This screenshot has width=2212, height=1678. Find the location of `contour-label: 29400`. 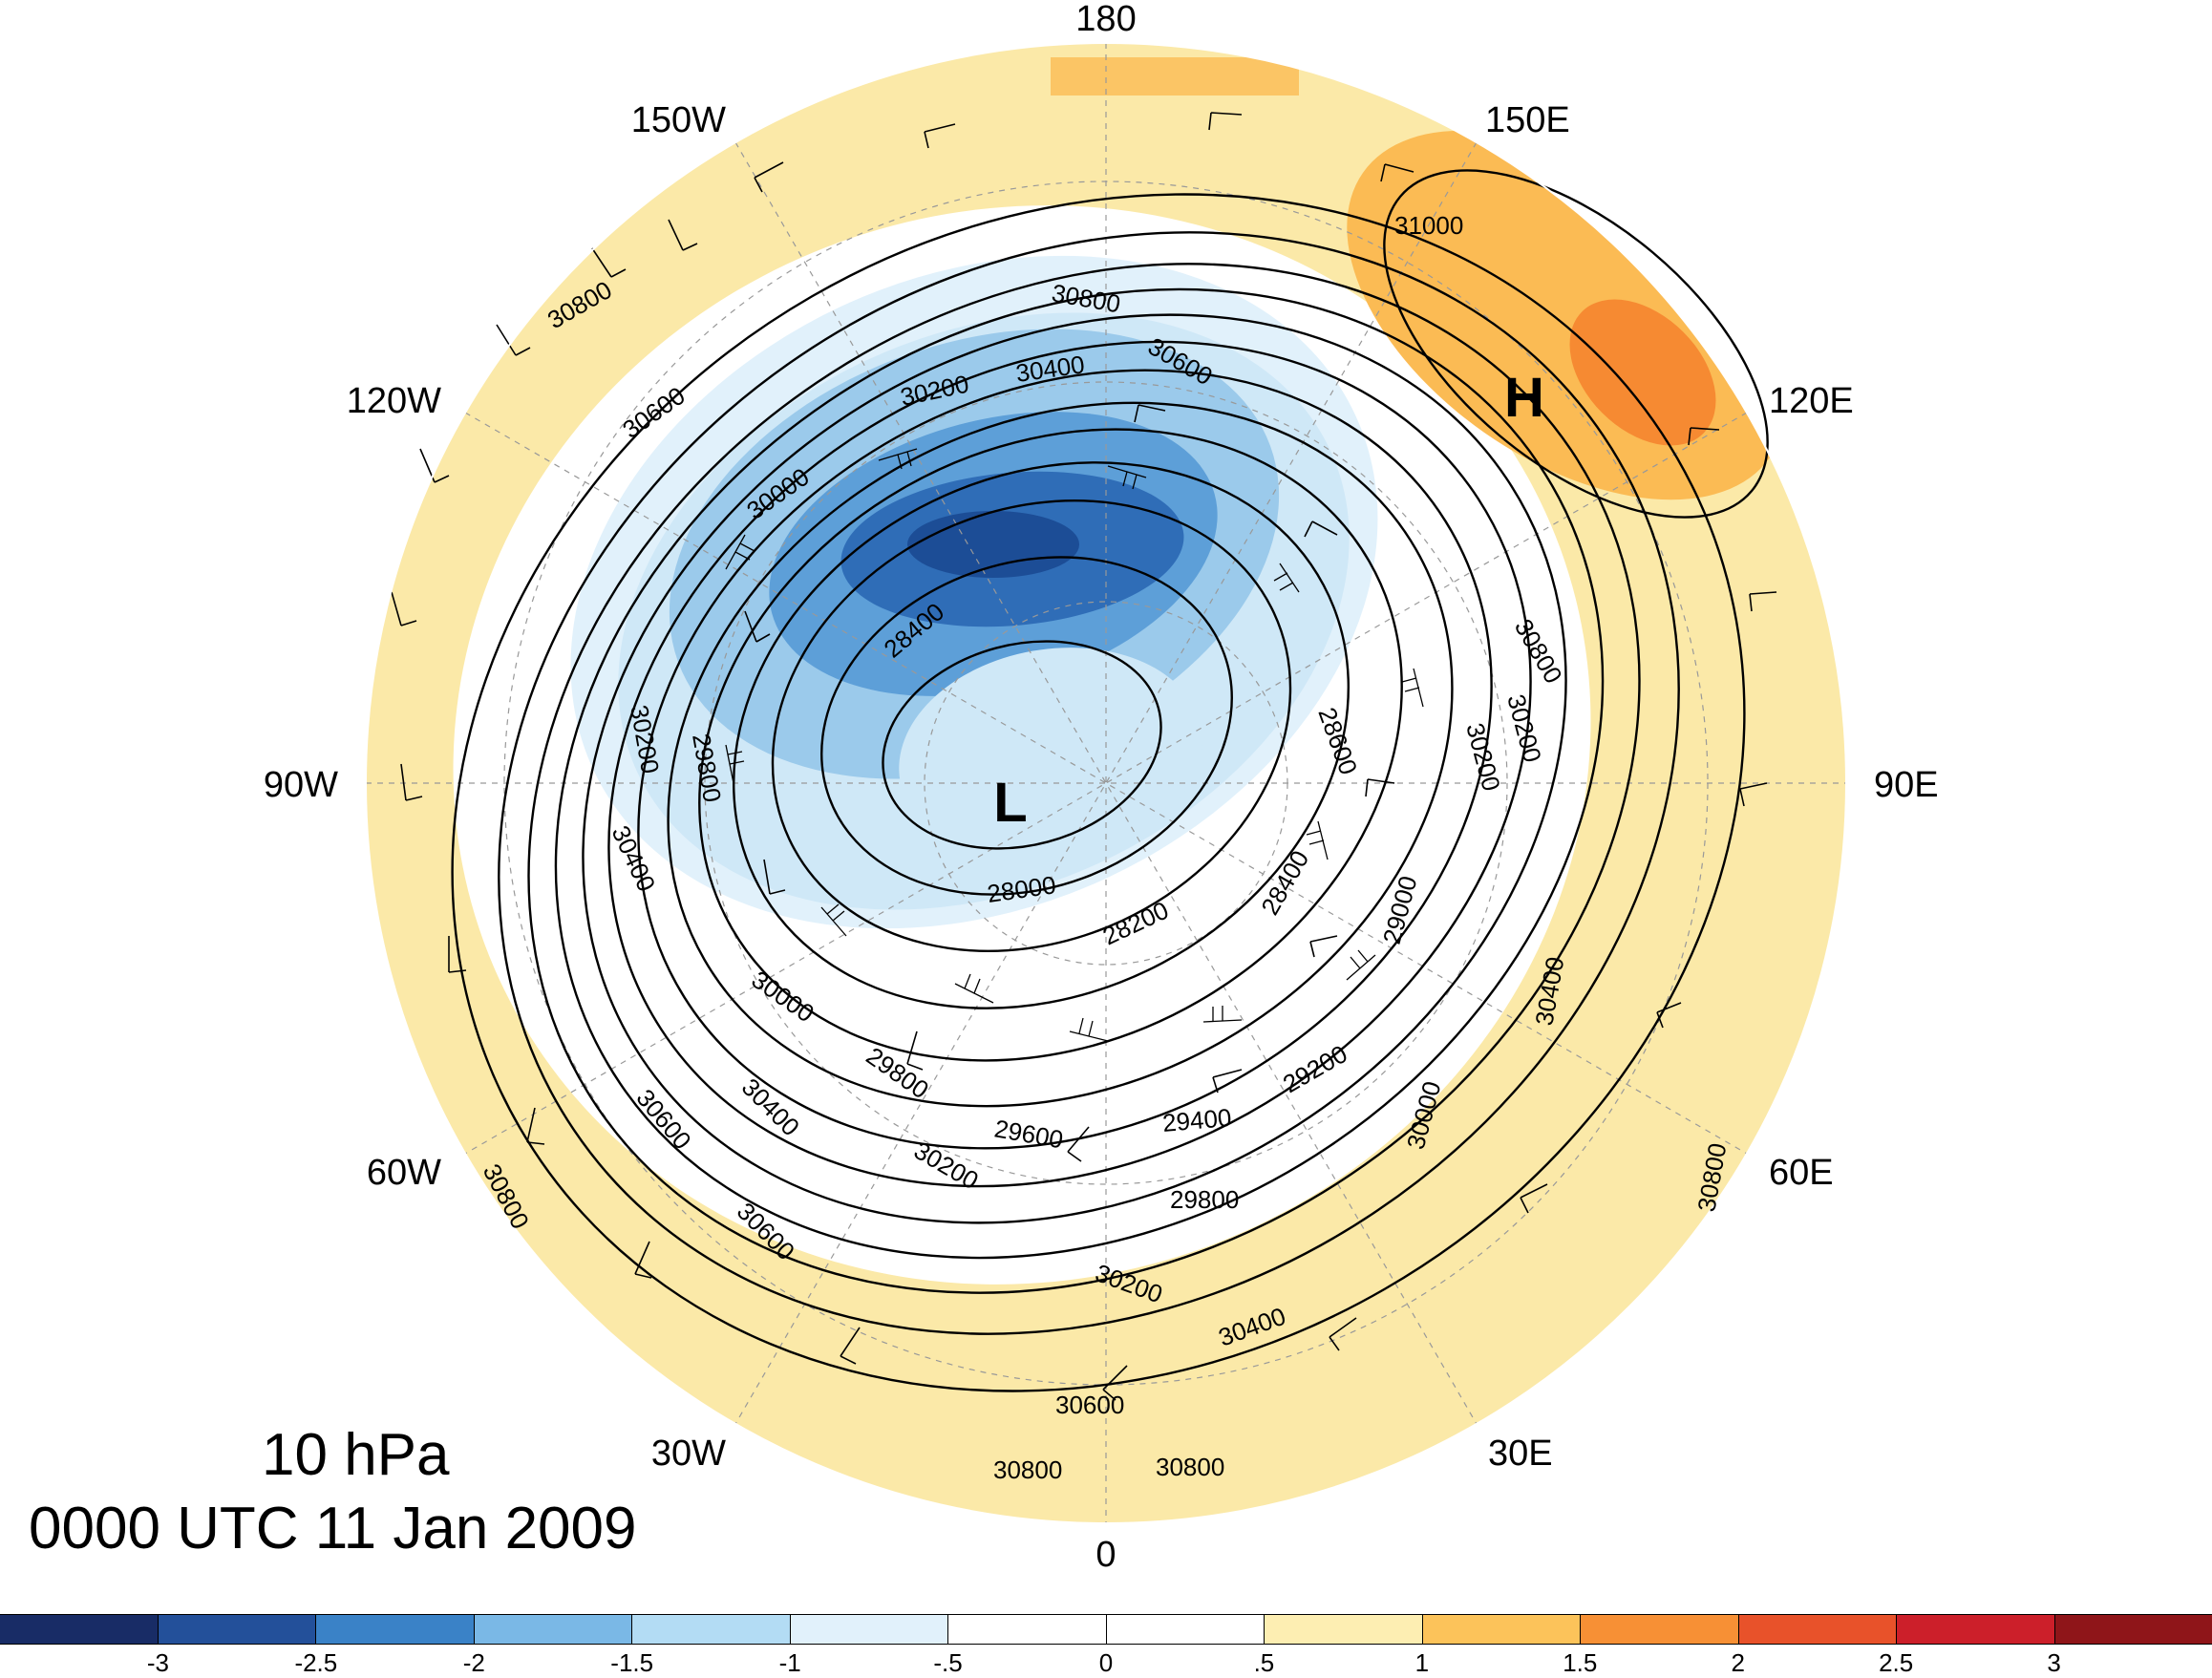

contour-label: 29400 is located at coordinates (1197, 1120).